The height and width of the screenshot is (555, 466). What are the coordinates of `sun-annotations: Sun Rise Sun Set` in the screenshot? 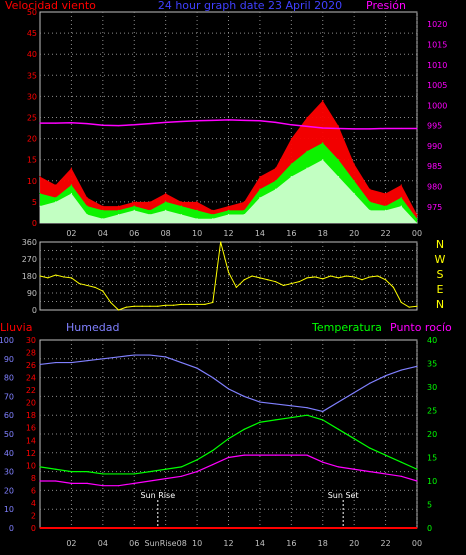 It's located at (249, 509).